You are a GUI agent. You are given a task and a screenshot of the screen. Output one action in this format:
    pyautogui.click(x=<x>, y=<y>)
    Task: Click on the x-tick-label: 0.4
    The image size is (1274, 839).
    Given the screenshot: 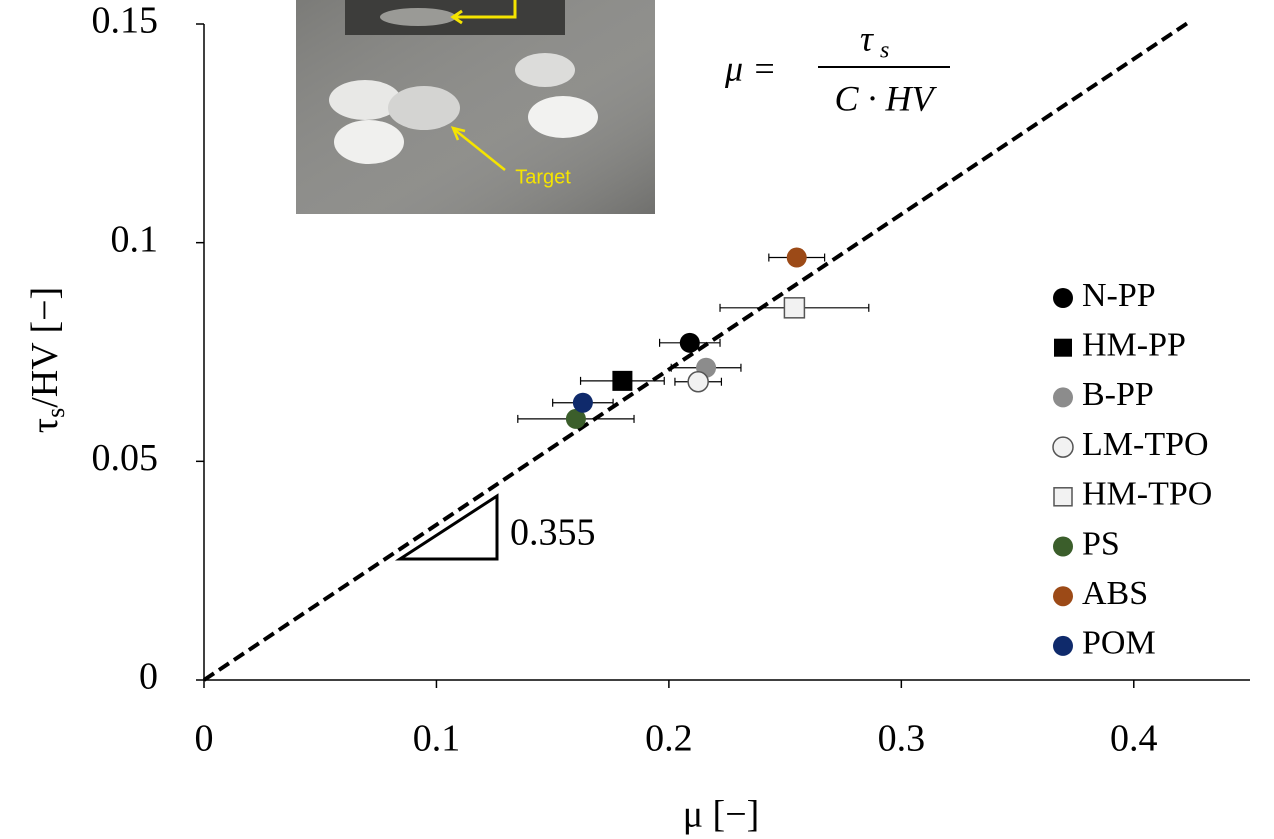 What is the action you would take?
    pyautogui.click(x=1134, y=739)
    